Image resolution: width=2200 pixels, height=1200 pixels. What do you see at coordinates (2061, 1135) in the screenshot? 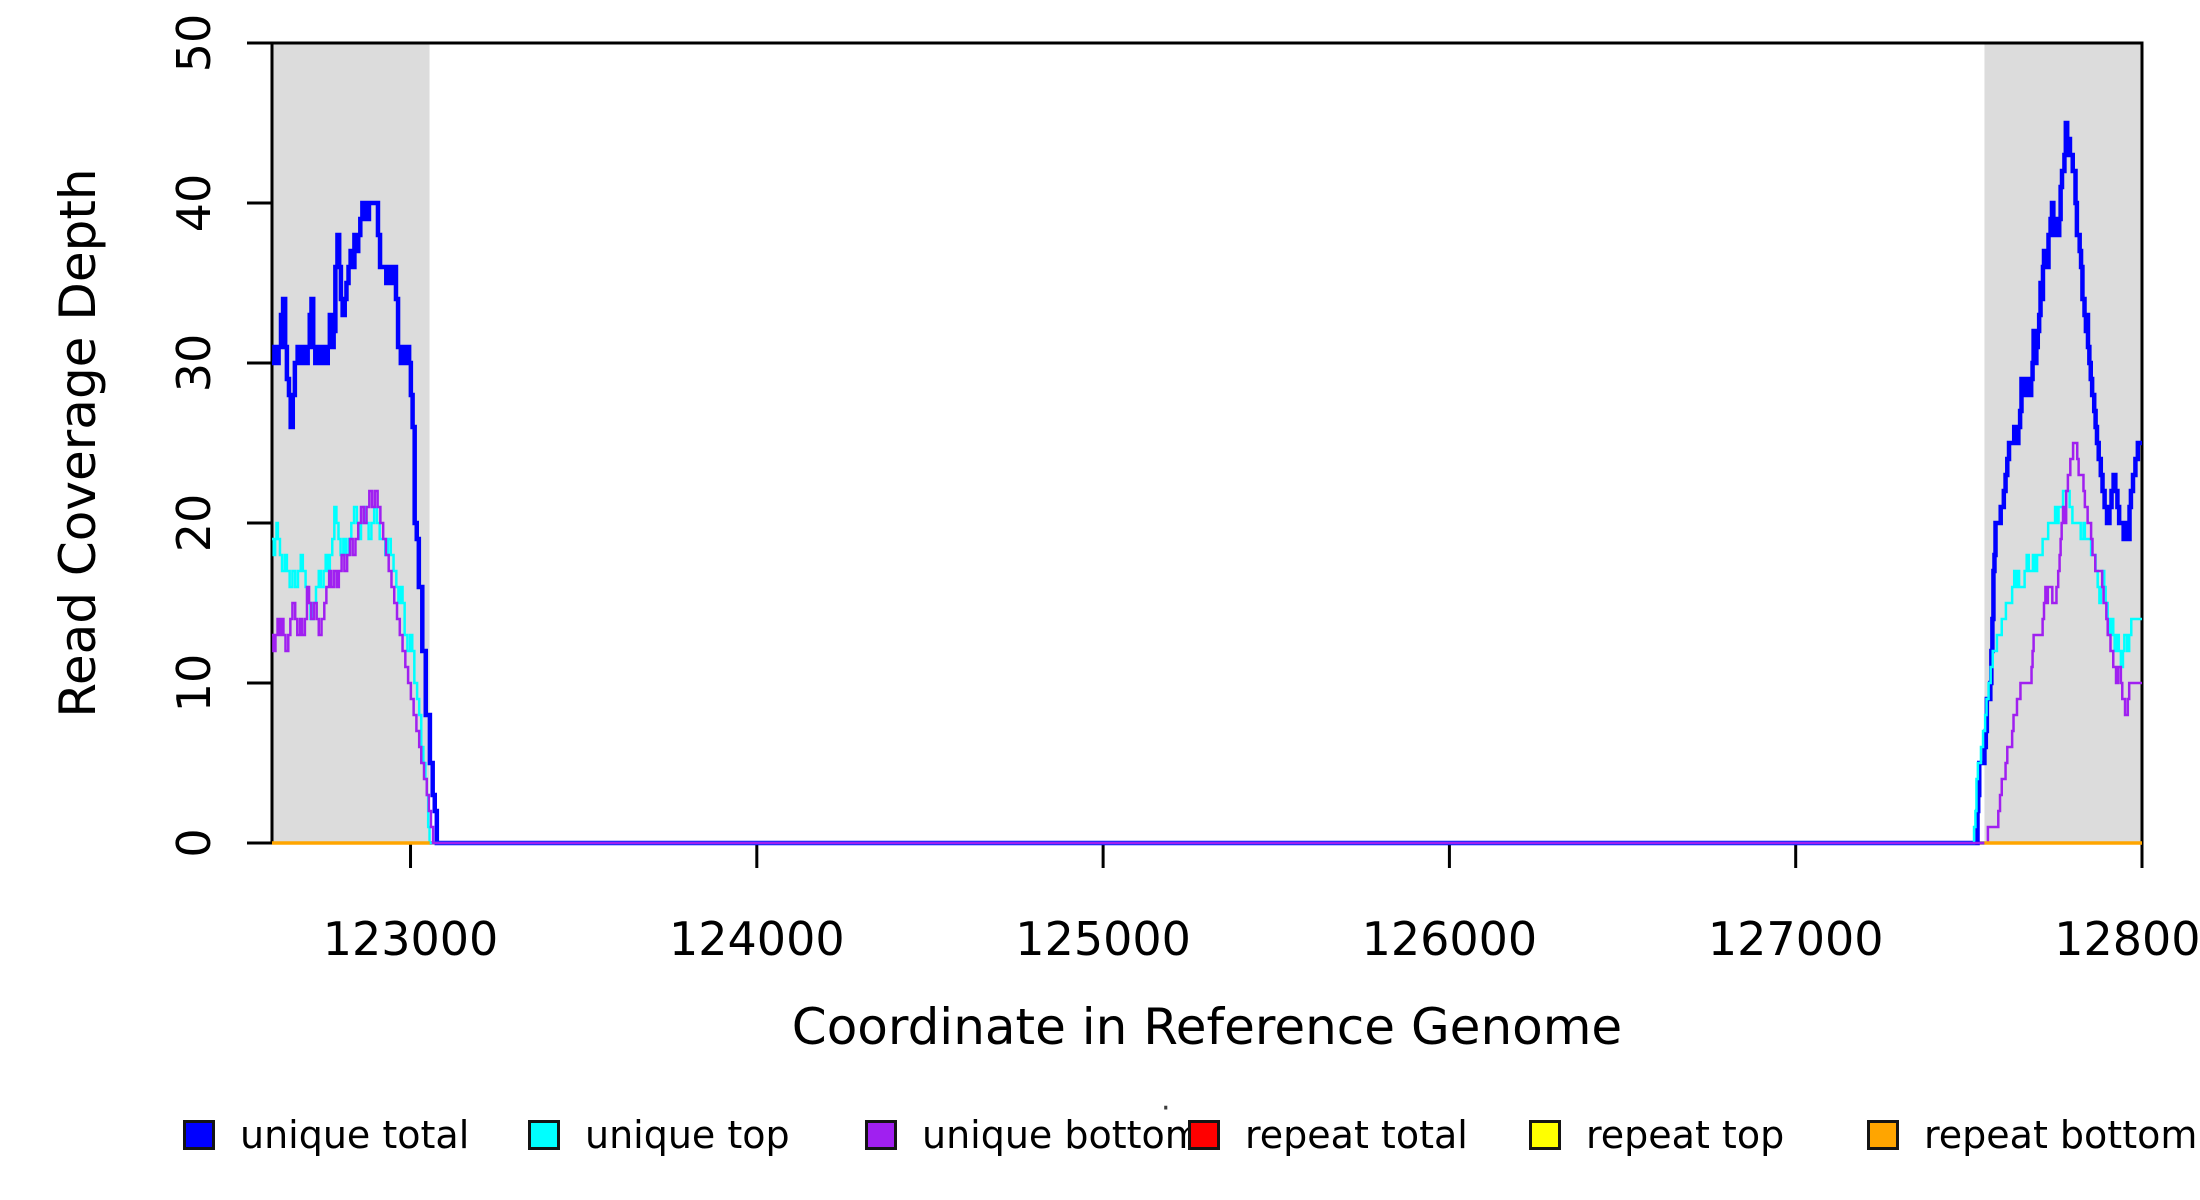
I see `legend-label: repeat bottom` at bounding box center [2061, 1135].